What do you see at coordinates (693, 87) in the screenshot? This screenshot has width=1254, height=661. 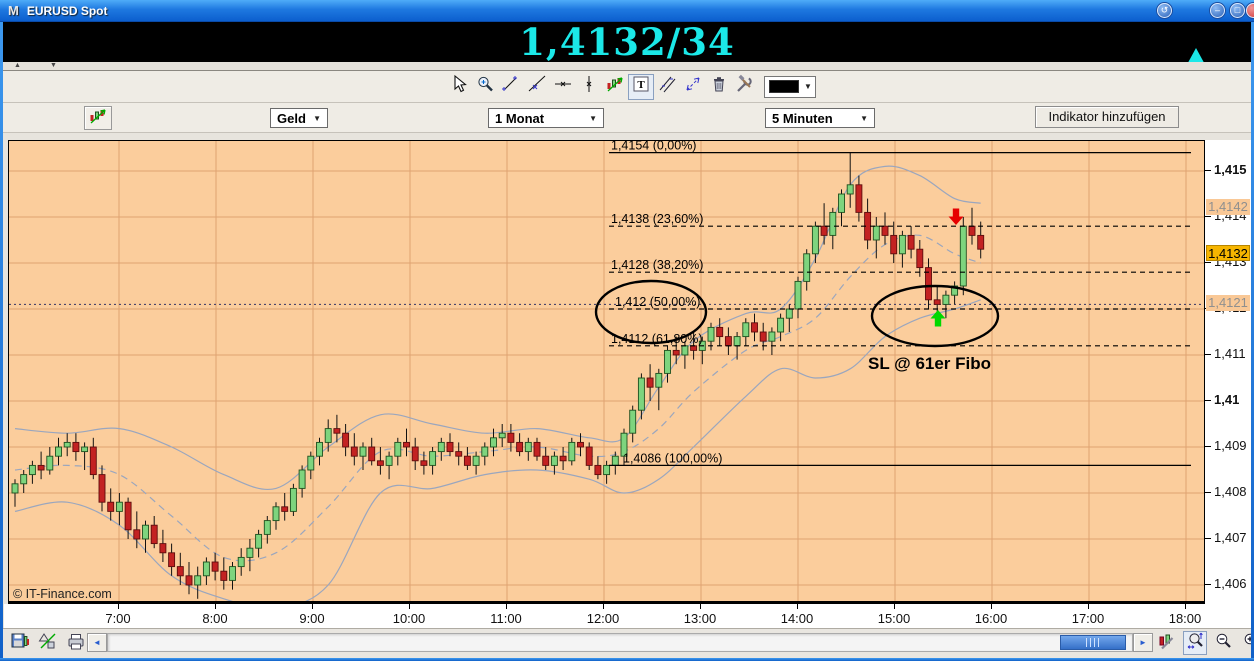 I see `arrow-tool-button` at bounding box center [693, 87].